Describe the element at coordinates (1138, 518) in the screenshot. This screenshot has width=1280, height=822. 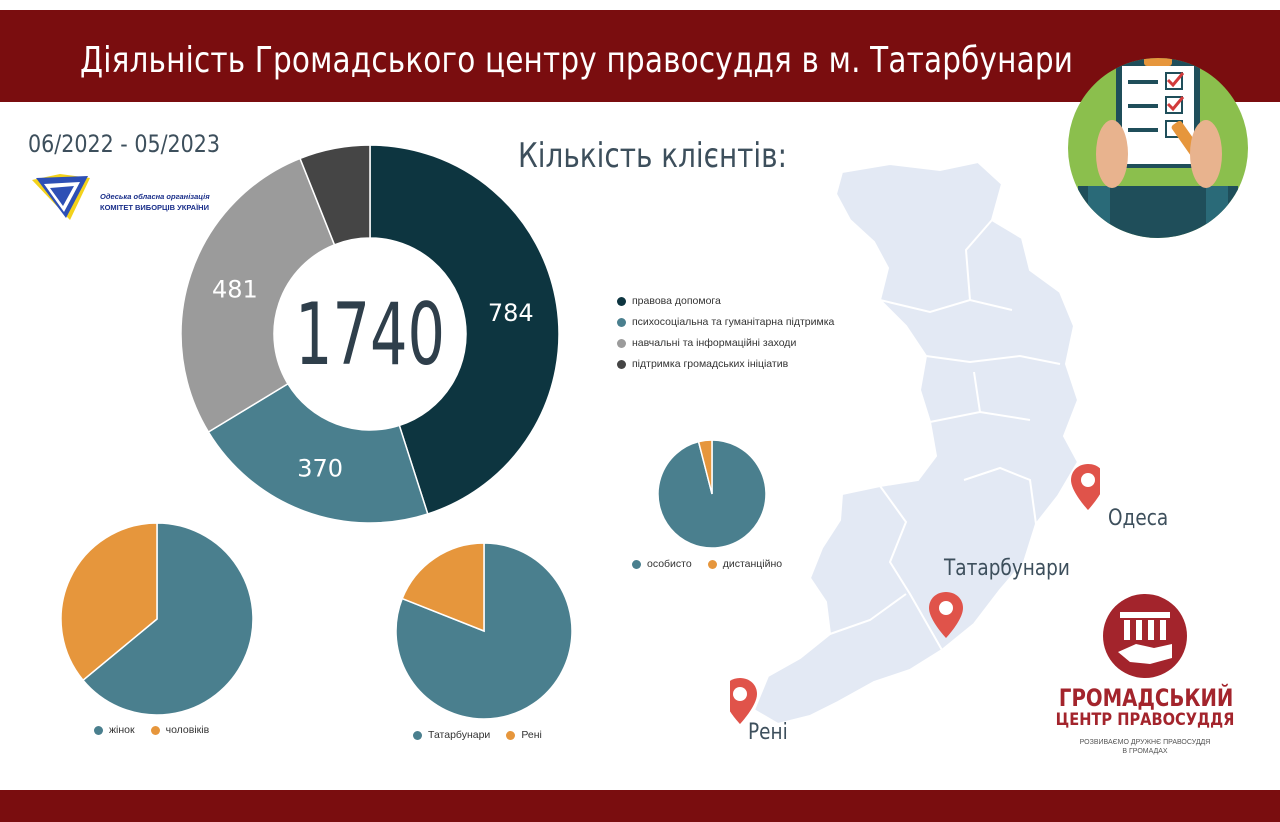
I see `city-label-odesa: Одеса` at that location.